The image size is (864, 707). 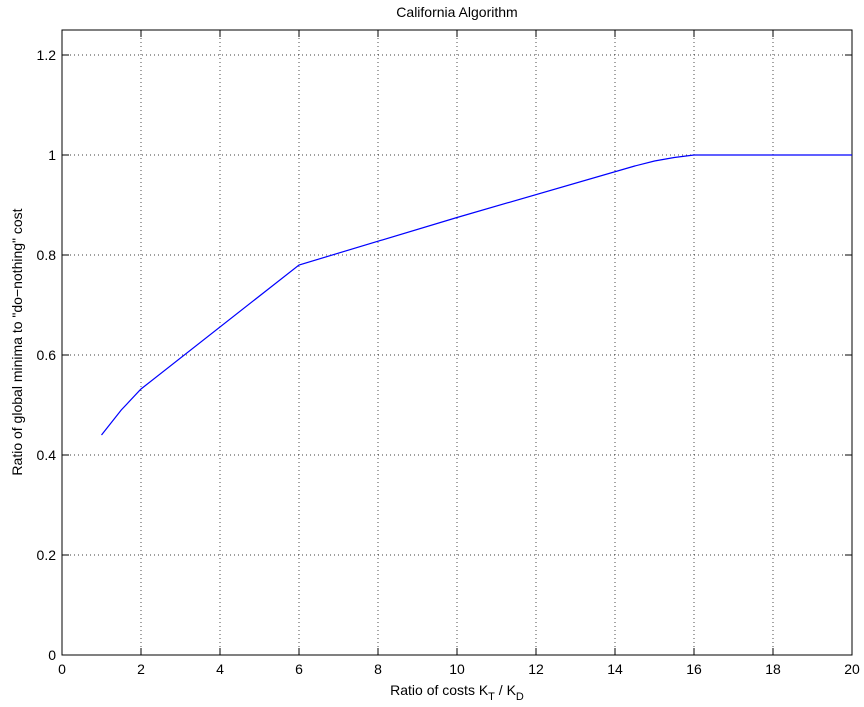 I want to click on x-tick-label: 0, so click(x=62, y=669).